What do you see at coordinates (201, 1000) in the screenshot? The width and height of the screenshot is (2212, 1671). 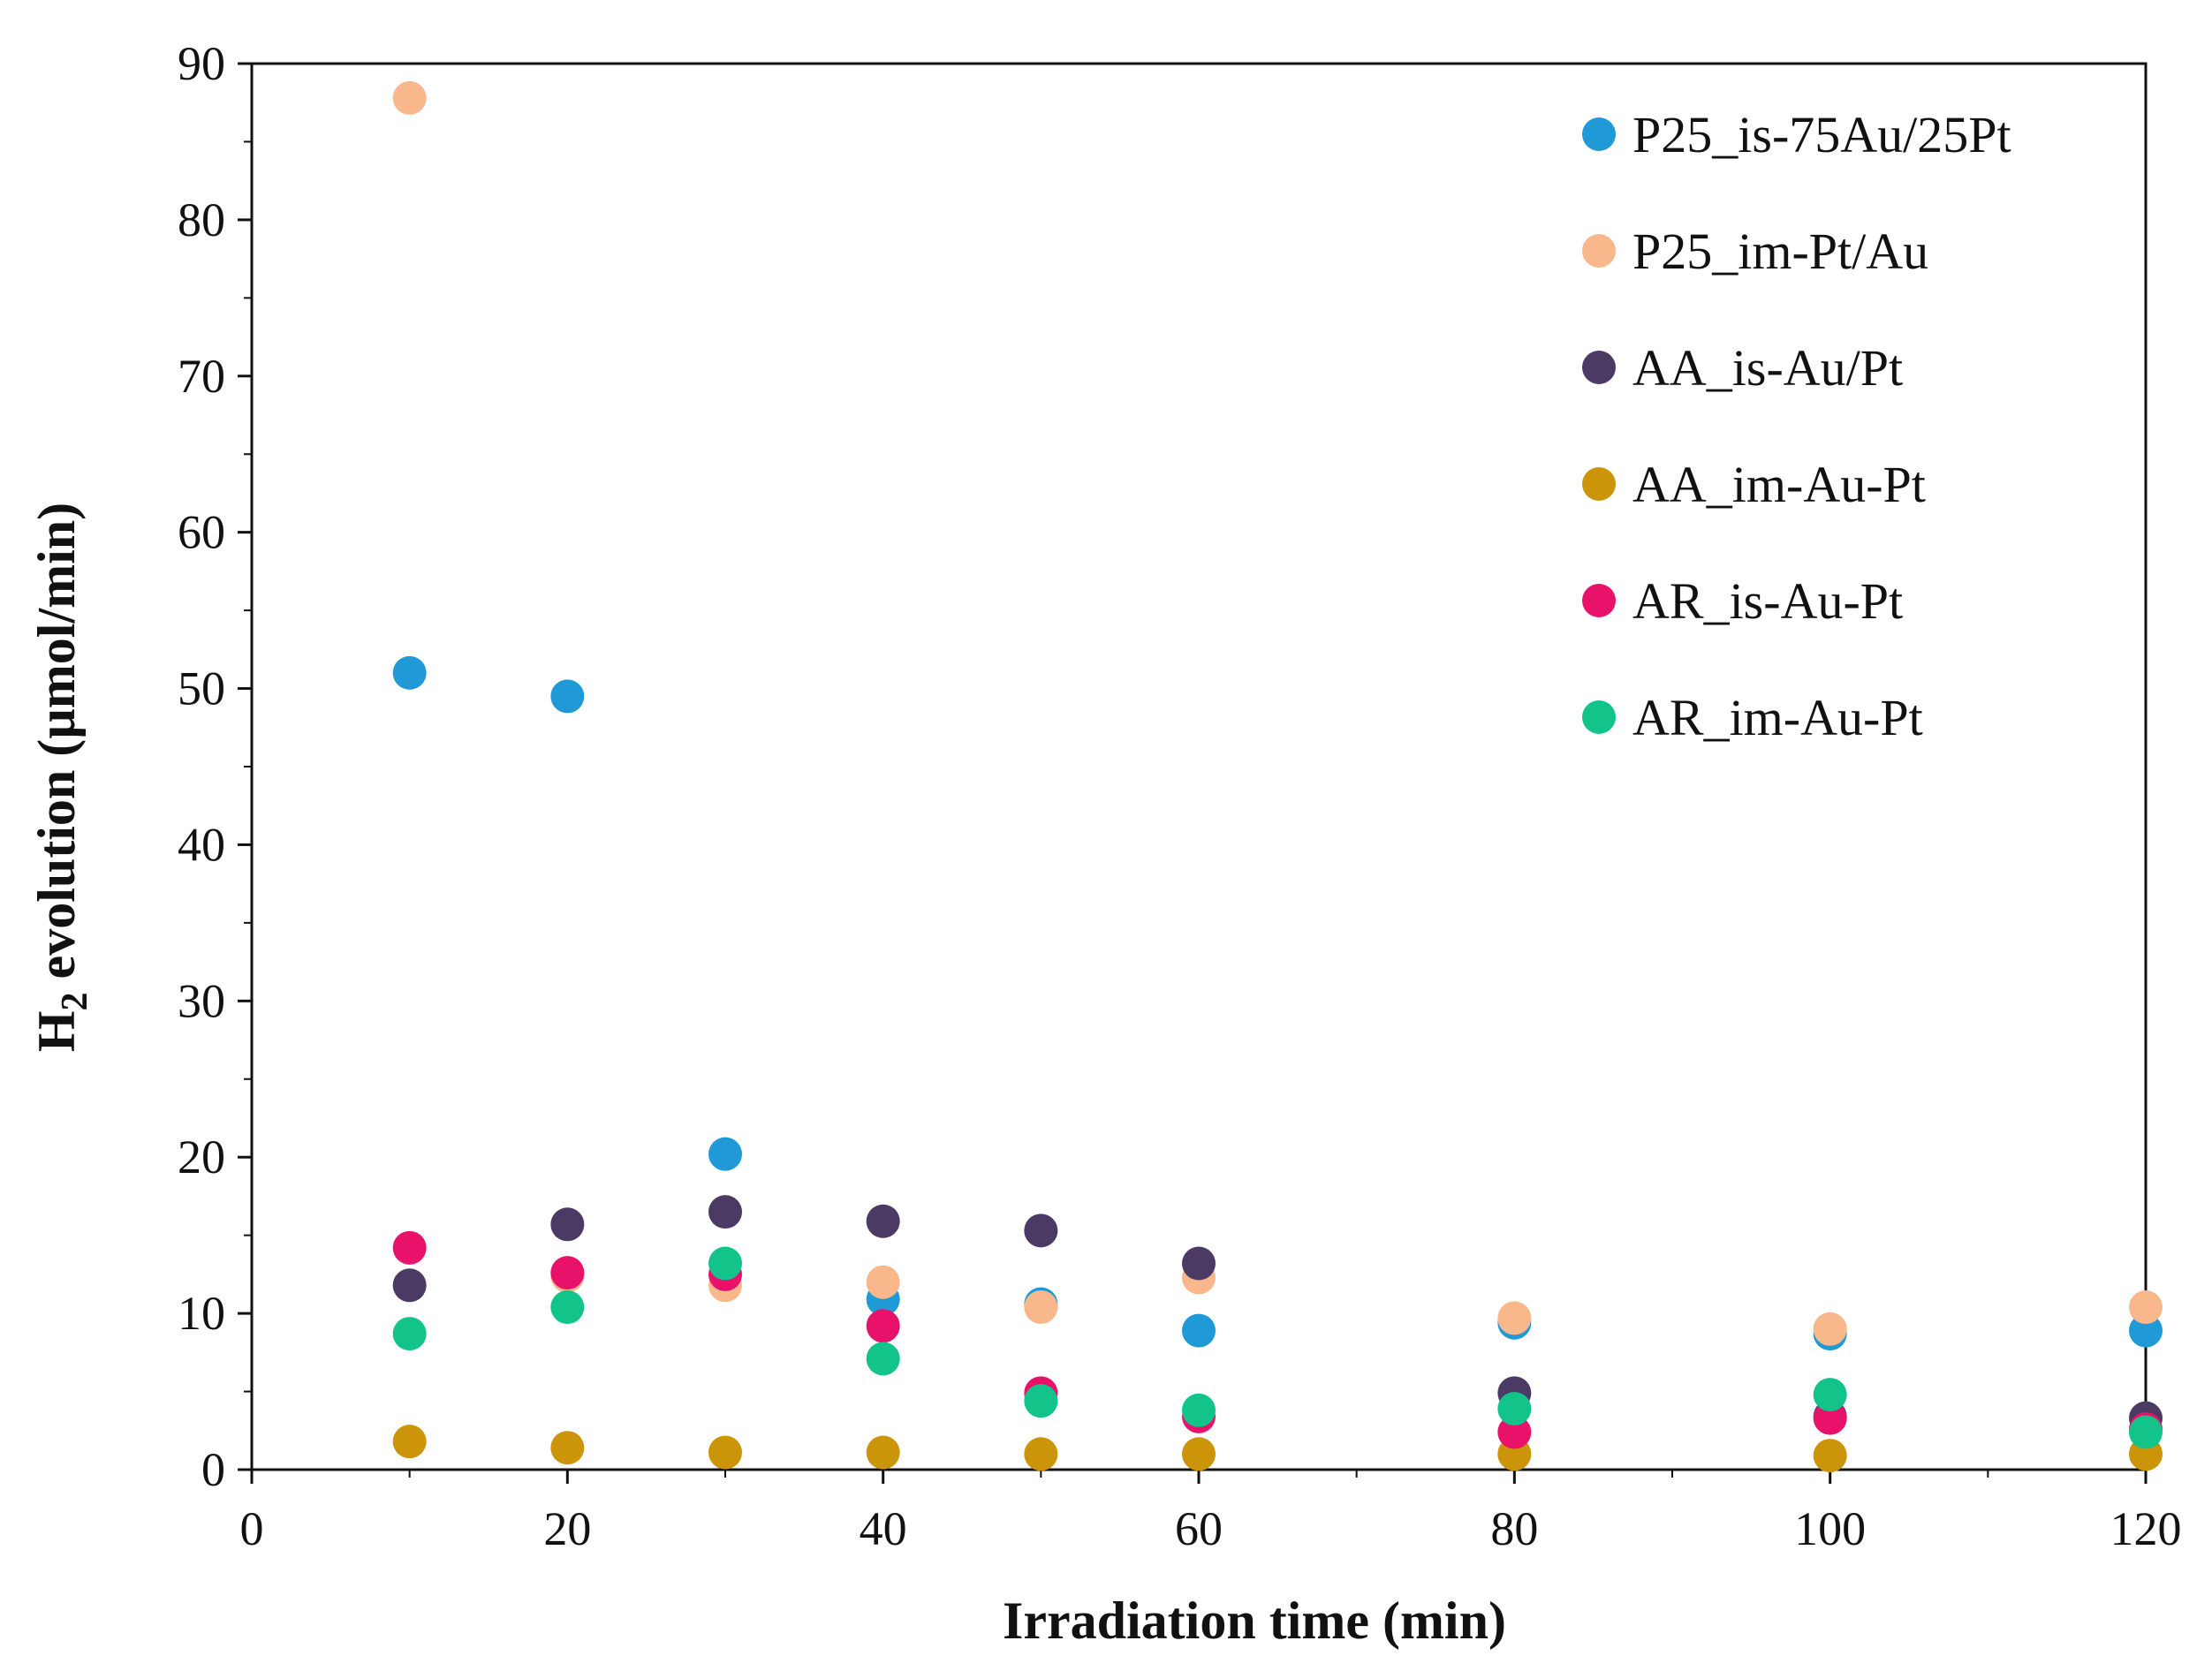 I see `y-tick-label: 30` at bounding box center [201, 1000].